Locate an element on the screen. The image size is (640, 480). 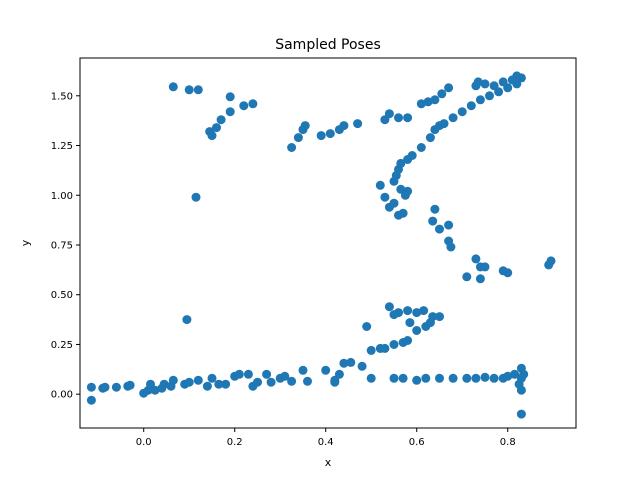
y-axis-label: y is located at coordinates (25, 242).